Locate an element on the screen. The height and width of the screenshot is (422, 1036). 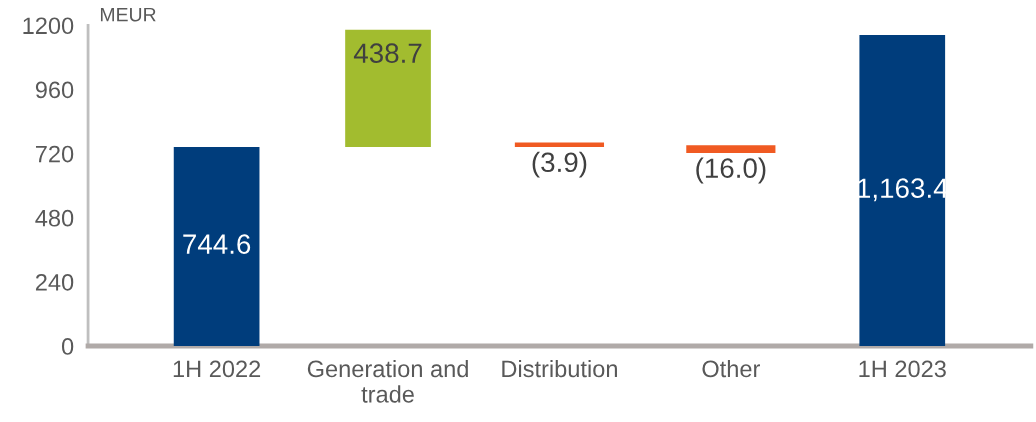
data-label: 744.6 is located at coordinates (217, 244).